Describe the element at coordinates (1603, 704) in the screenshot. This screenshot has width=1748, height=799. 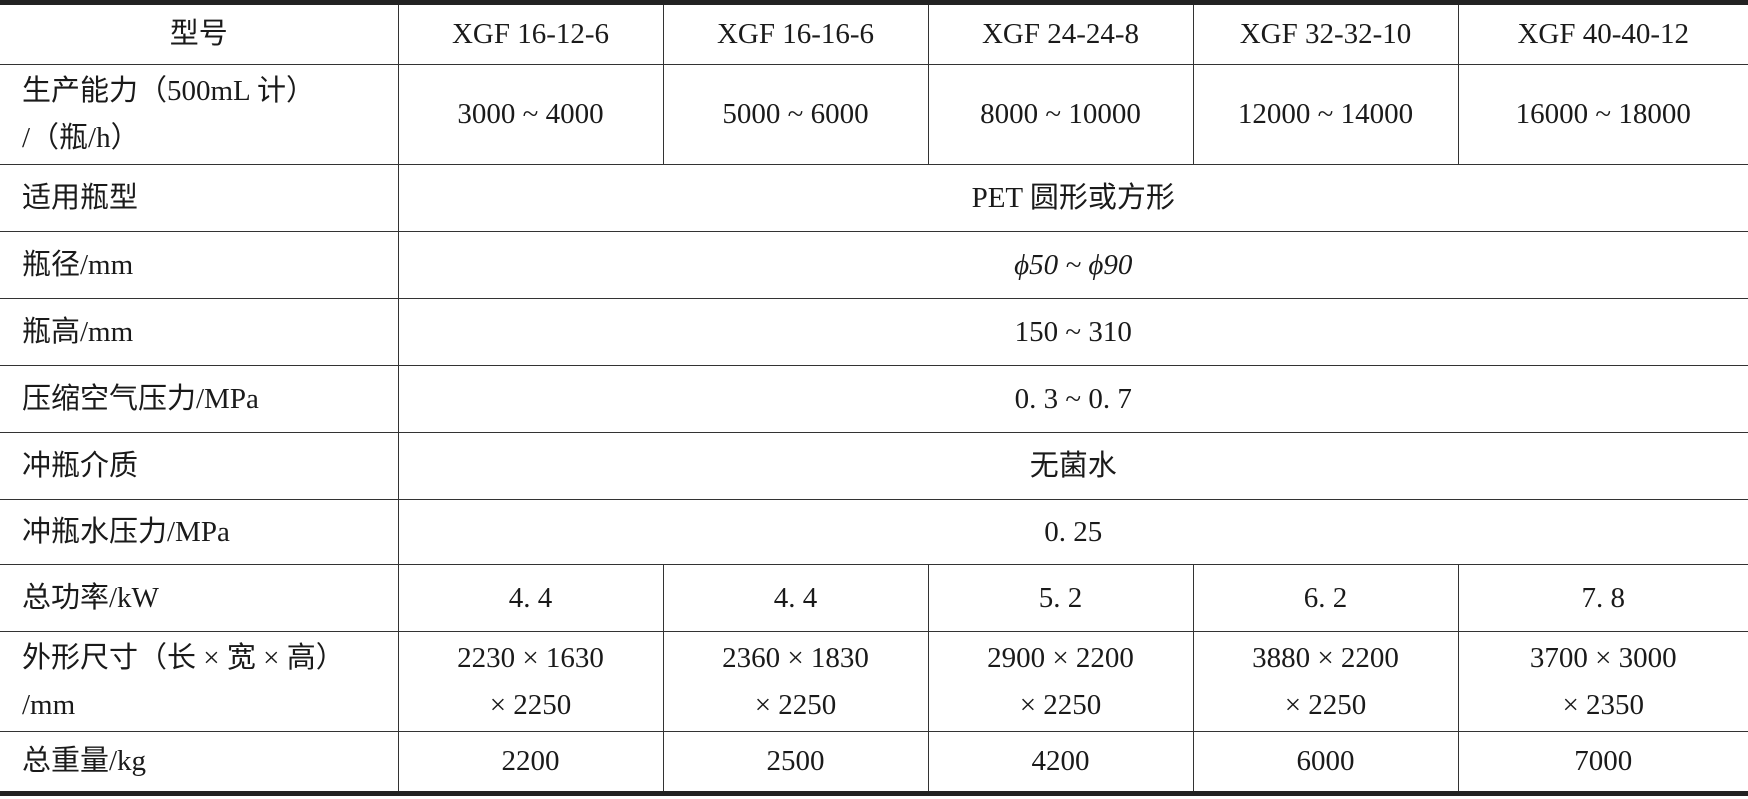
I see `cell-line: × 2350` at that location.